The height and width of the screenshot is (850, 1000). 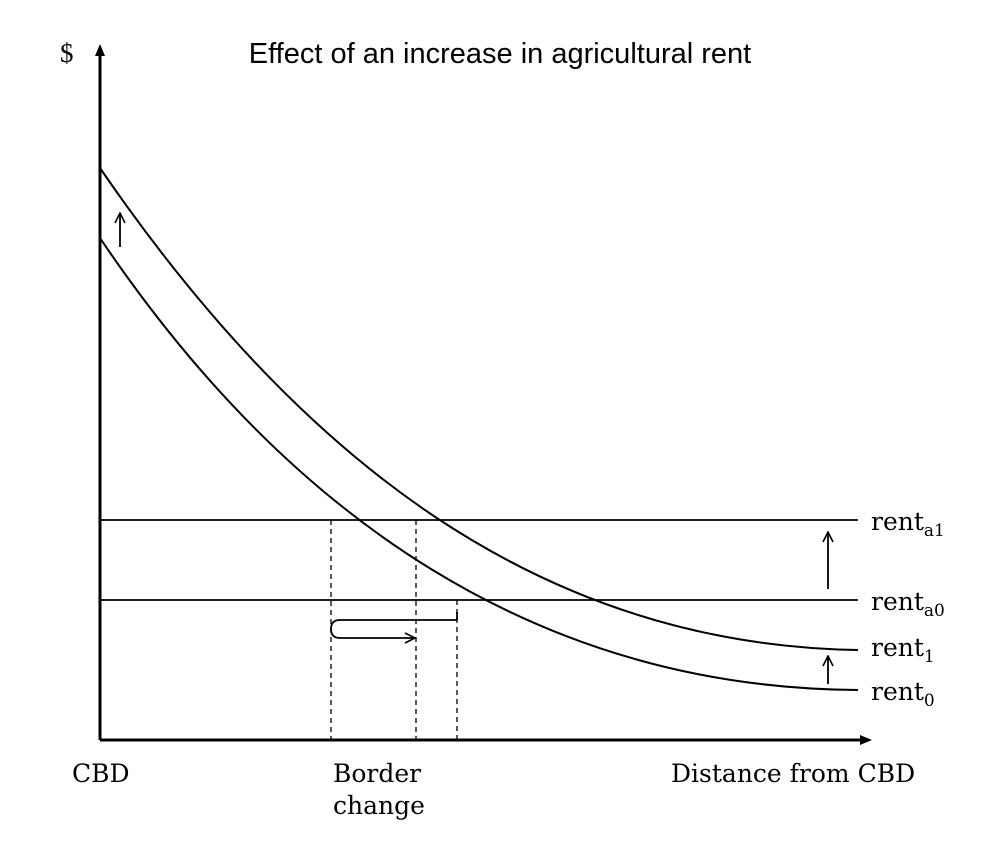 I want to click on x-axis-origin-label: CBD, so click(x=101, y=773).